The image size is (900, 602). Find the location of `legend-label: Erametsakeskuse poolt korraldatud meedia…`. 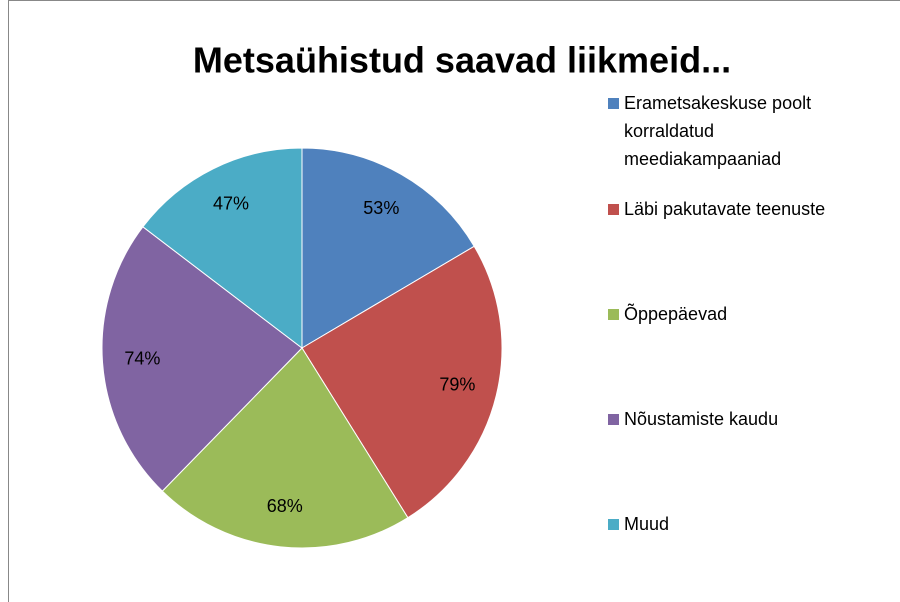

legend-label: Erametsakeskuse poolt korraldatud meedia… is located at coordinates (718, 131).